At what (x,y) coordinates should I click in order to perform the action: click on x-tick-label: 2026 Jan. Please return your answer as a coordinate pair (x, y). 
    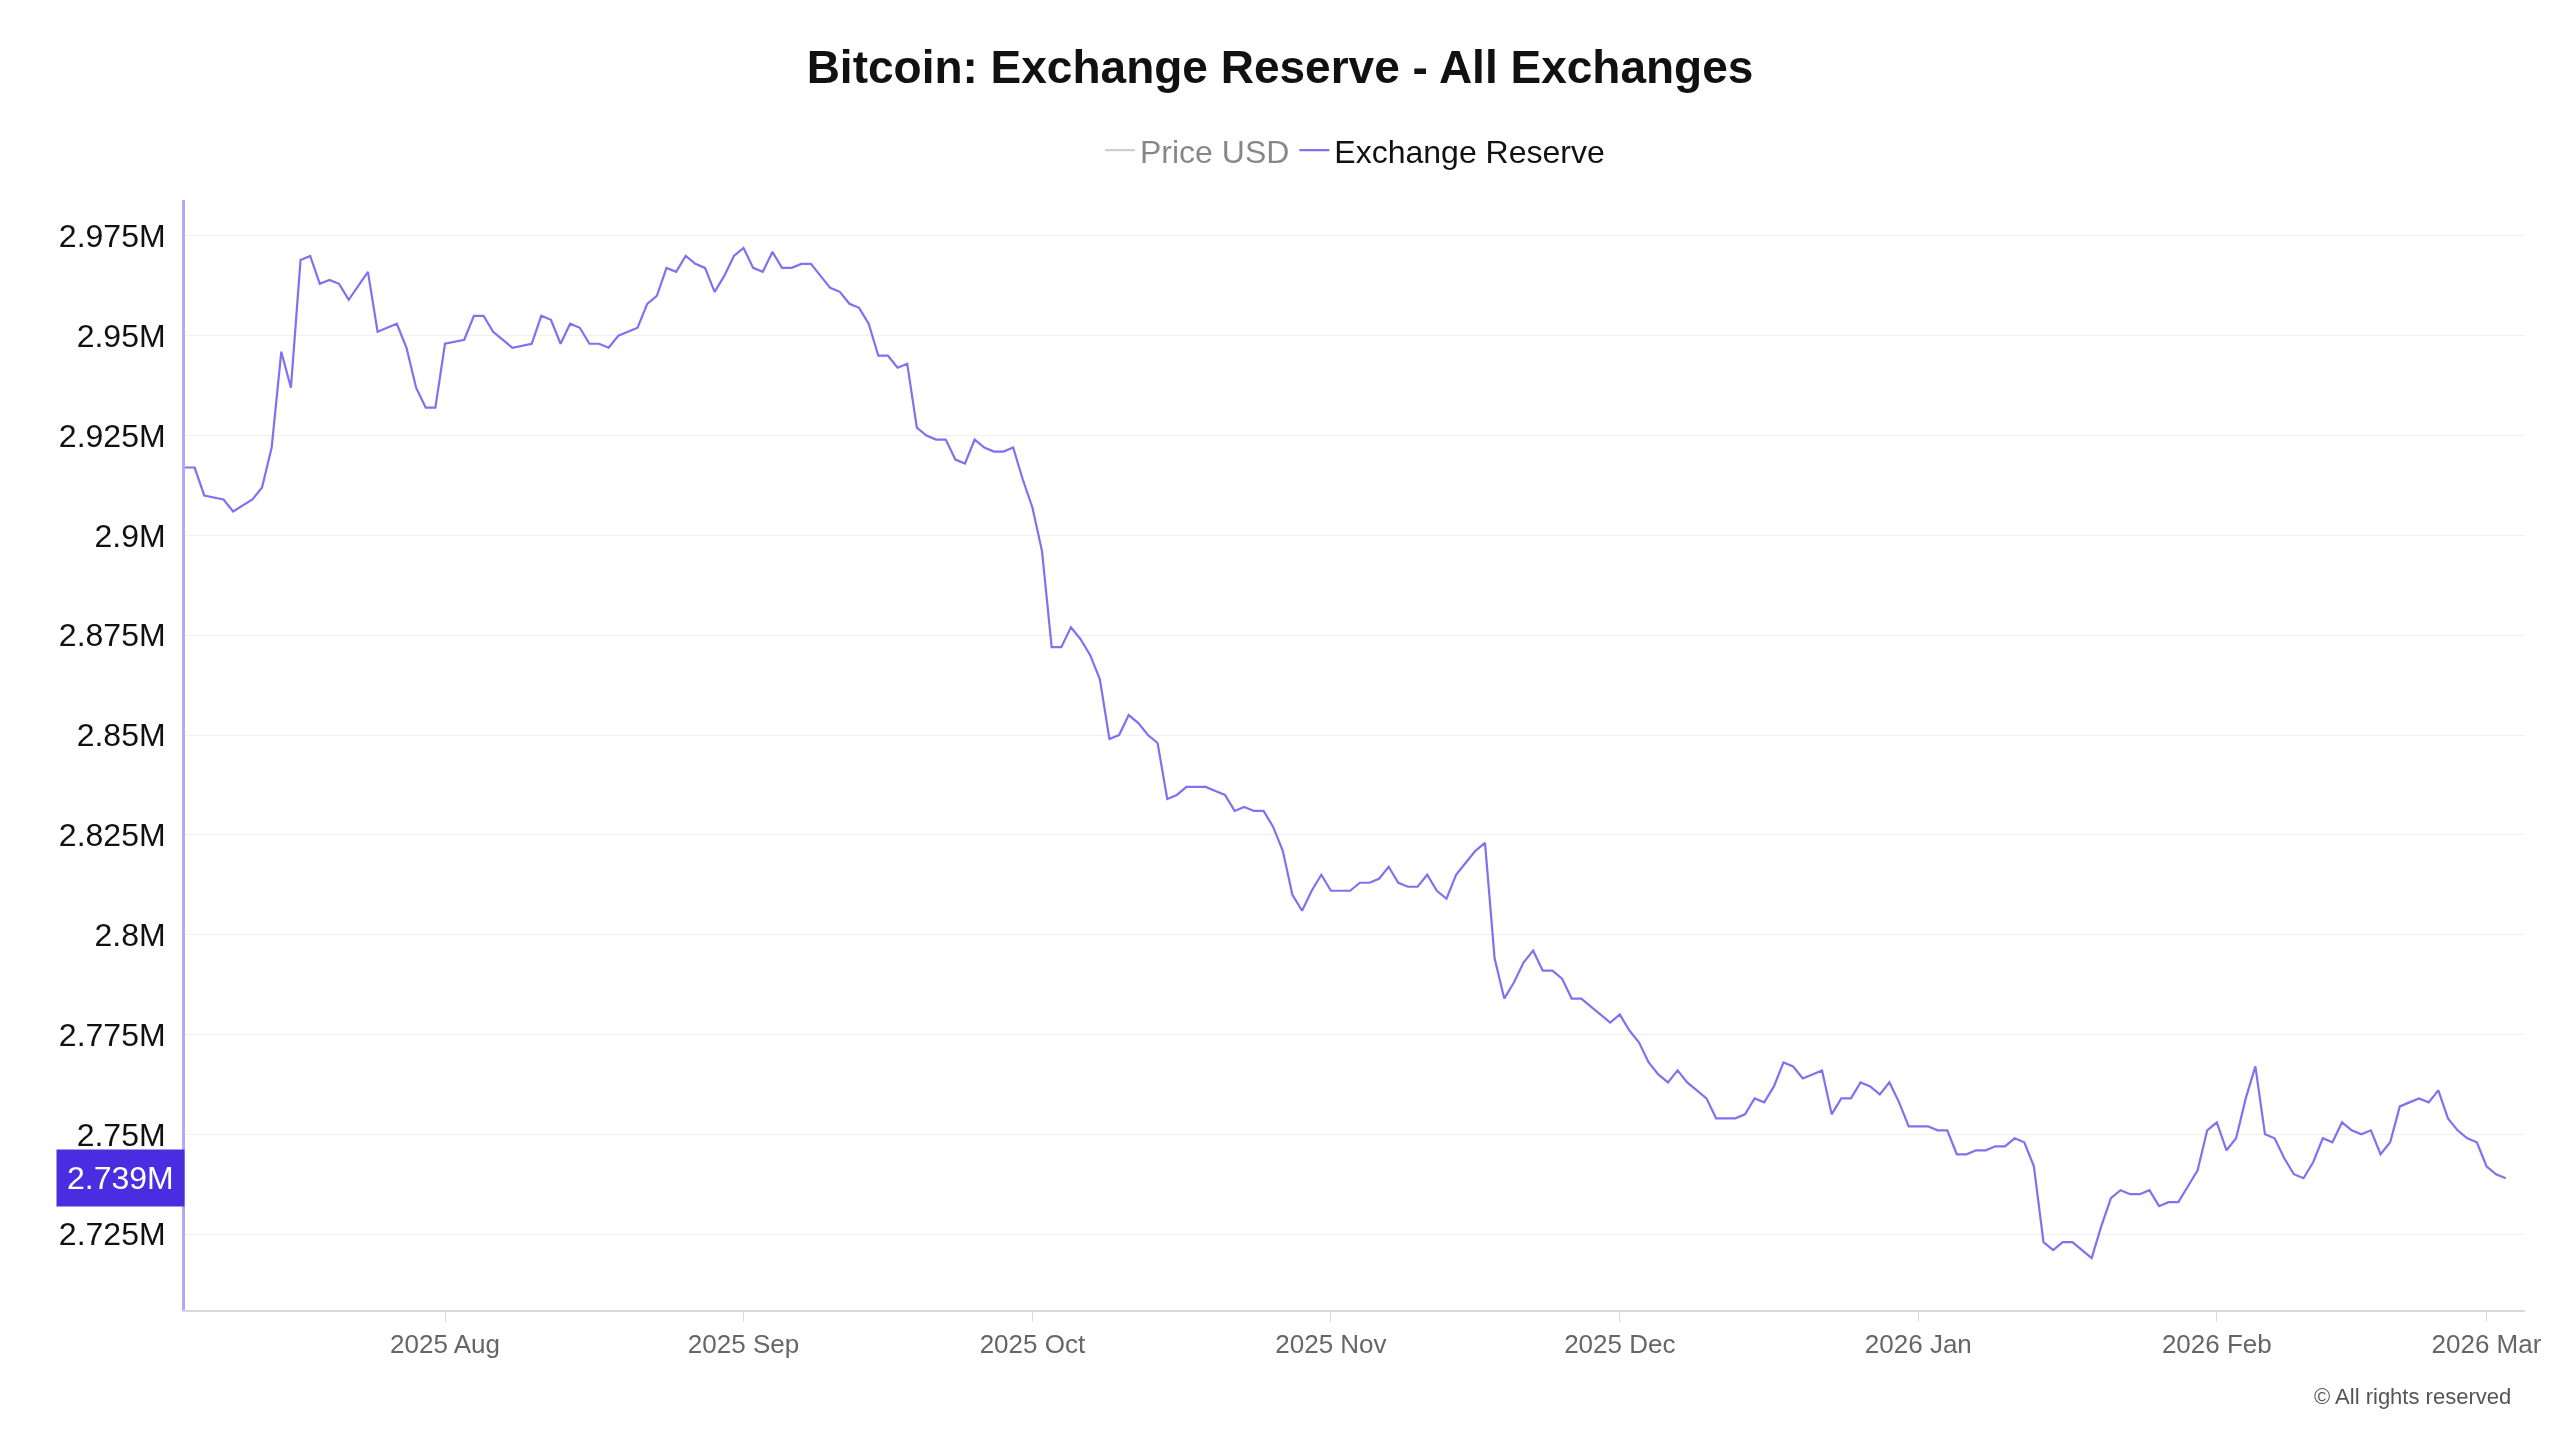
    Looking at the image, I should click on (1918, 1344).